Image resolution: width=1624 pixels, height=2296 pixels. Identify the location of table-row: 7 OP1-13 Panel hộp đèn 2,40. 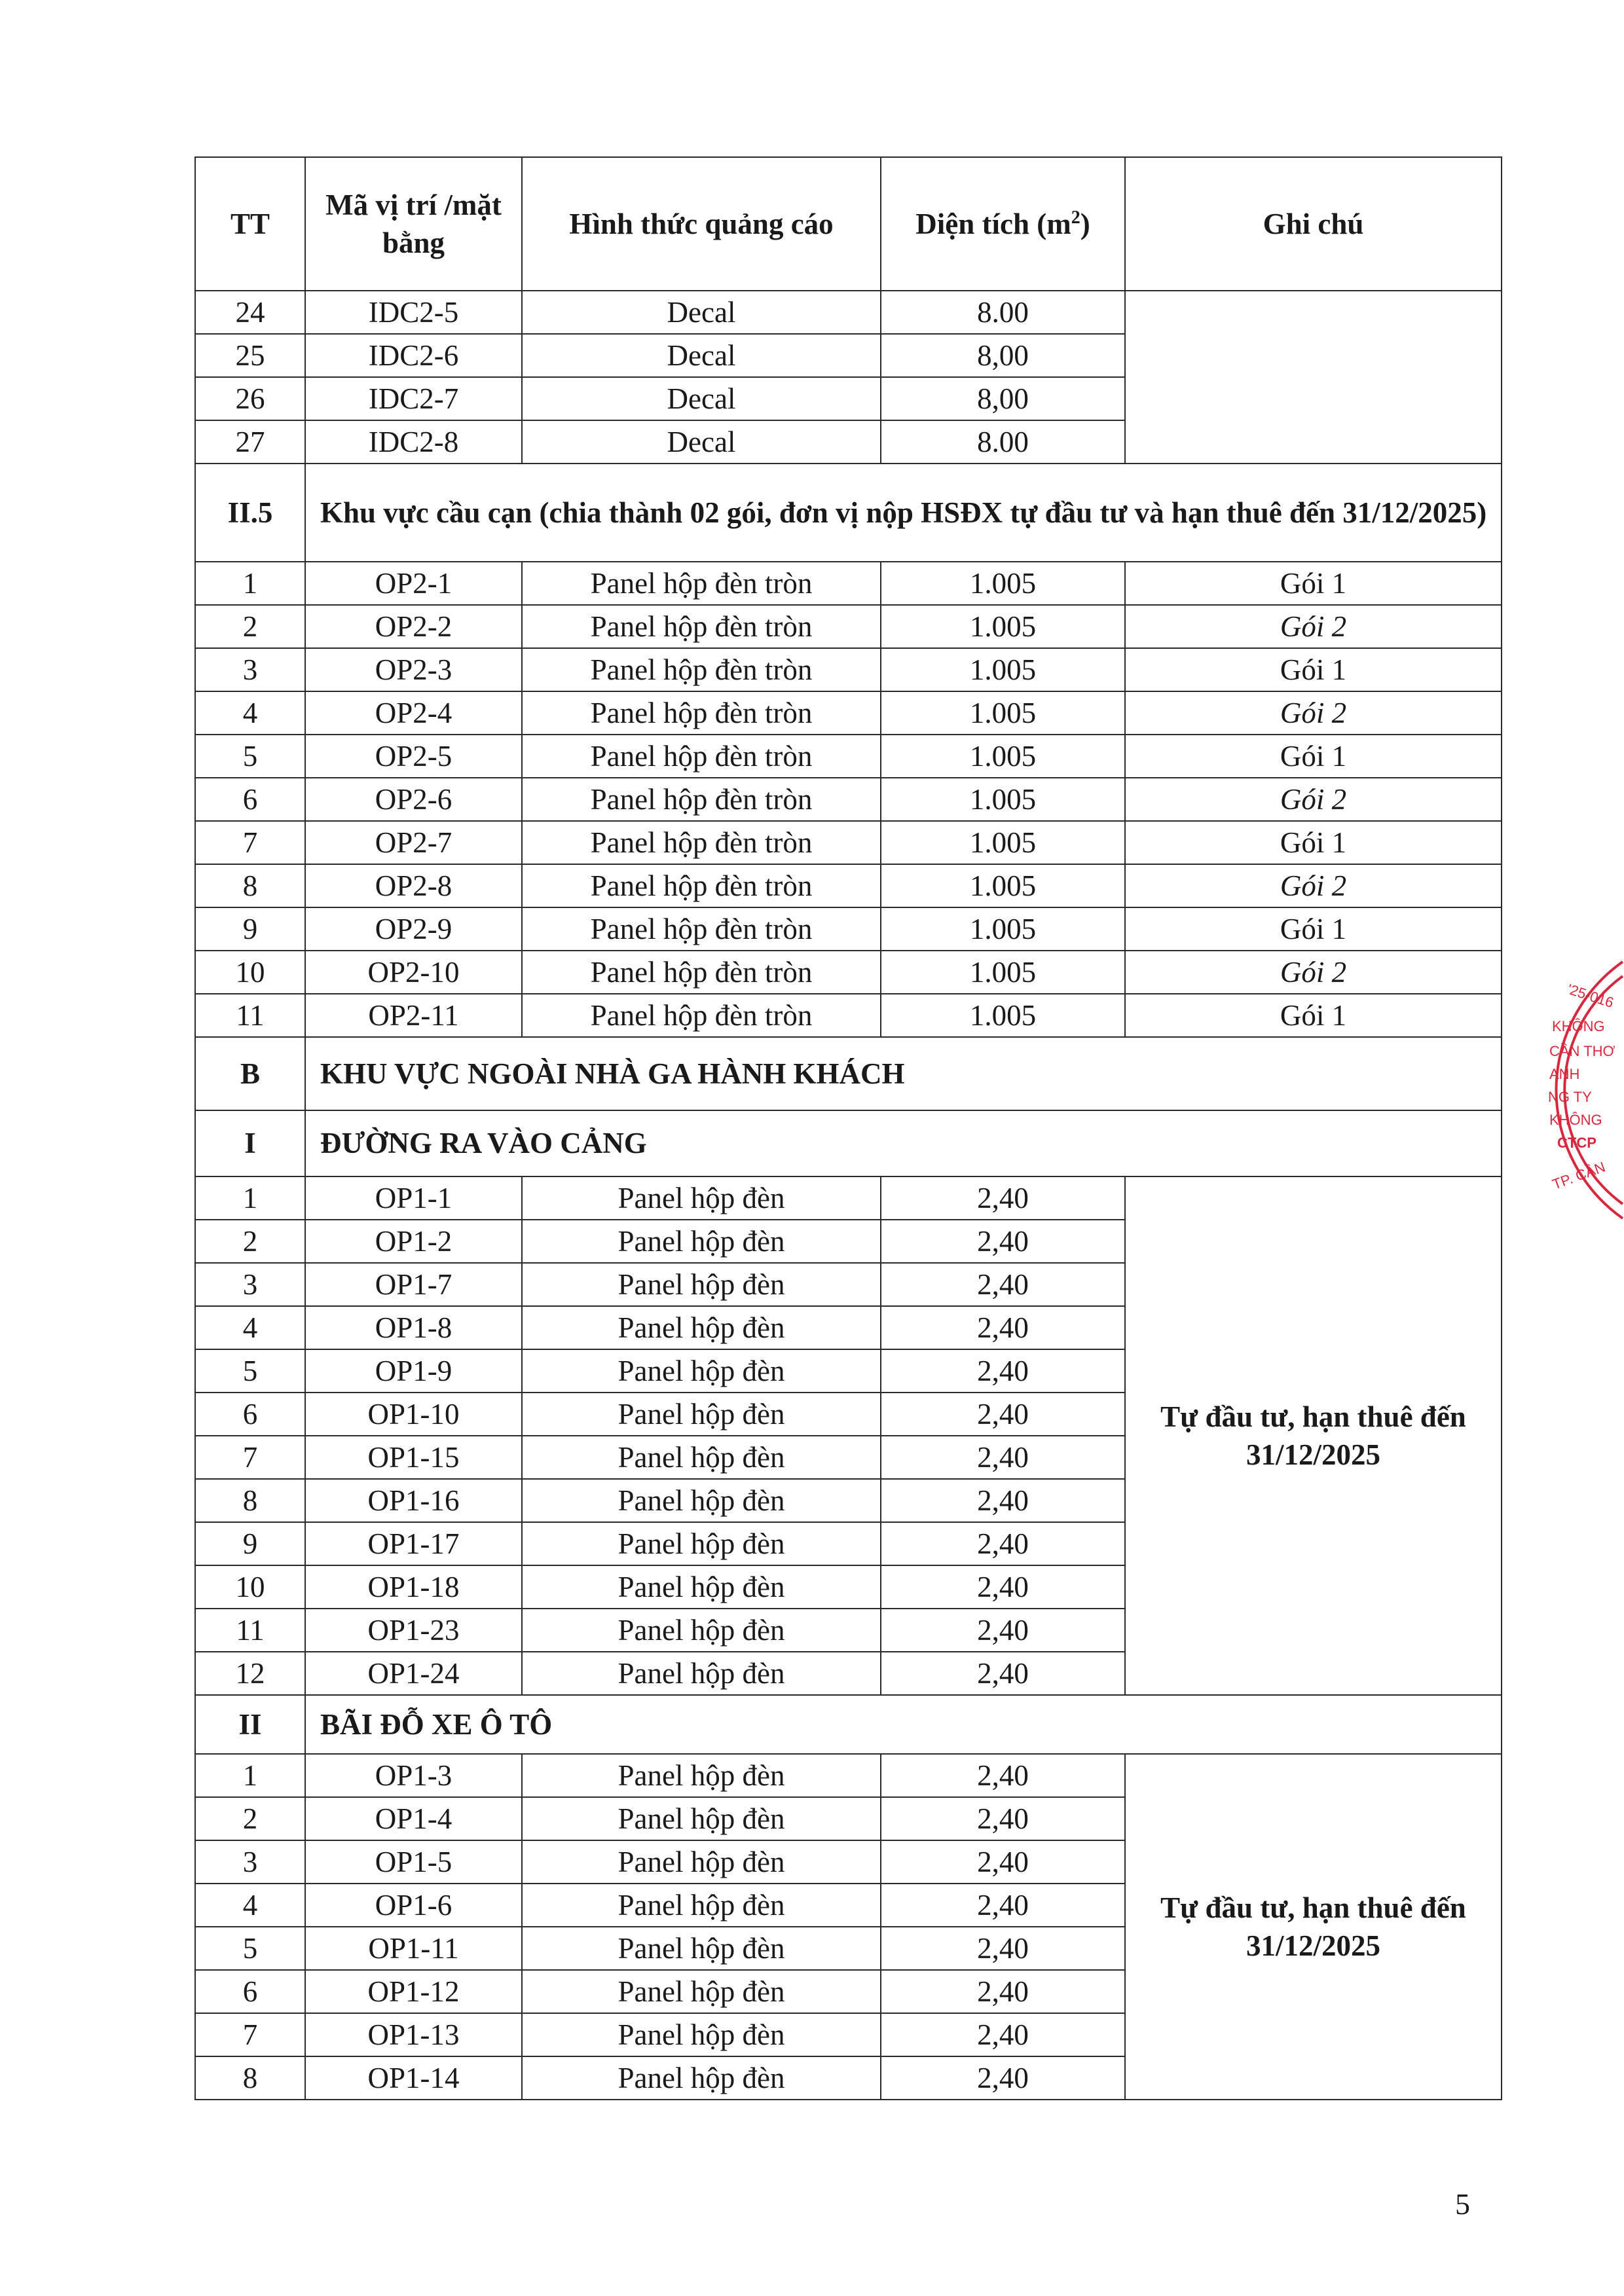
(848, 2035).